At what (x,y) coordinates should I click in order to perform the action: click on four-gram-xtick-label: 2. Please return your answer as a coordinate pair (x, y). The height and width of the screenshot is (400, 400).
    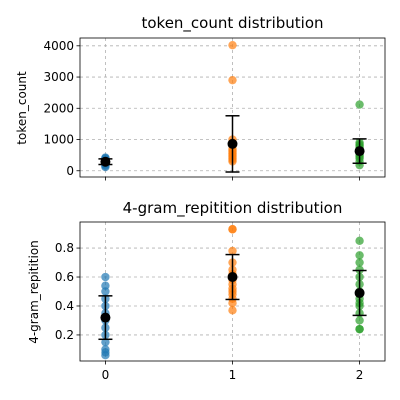
    Looking at the image, I should click on (360, 375).